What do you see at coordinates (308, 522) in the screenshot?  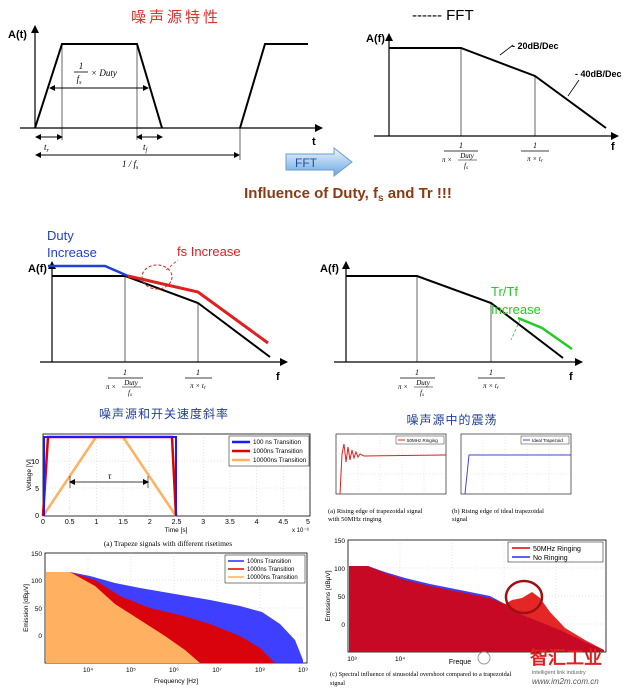 I see `trapeze-xtick-10: 5` at bounding box center [308, 522].